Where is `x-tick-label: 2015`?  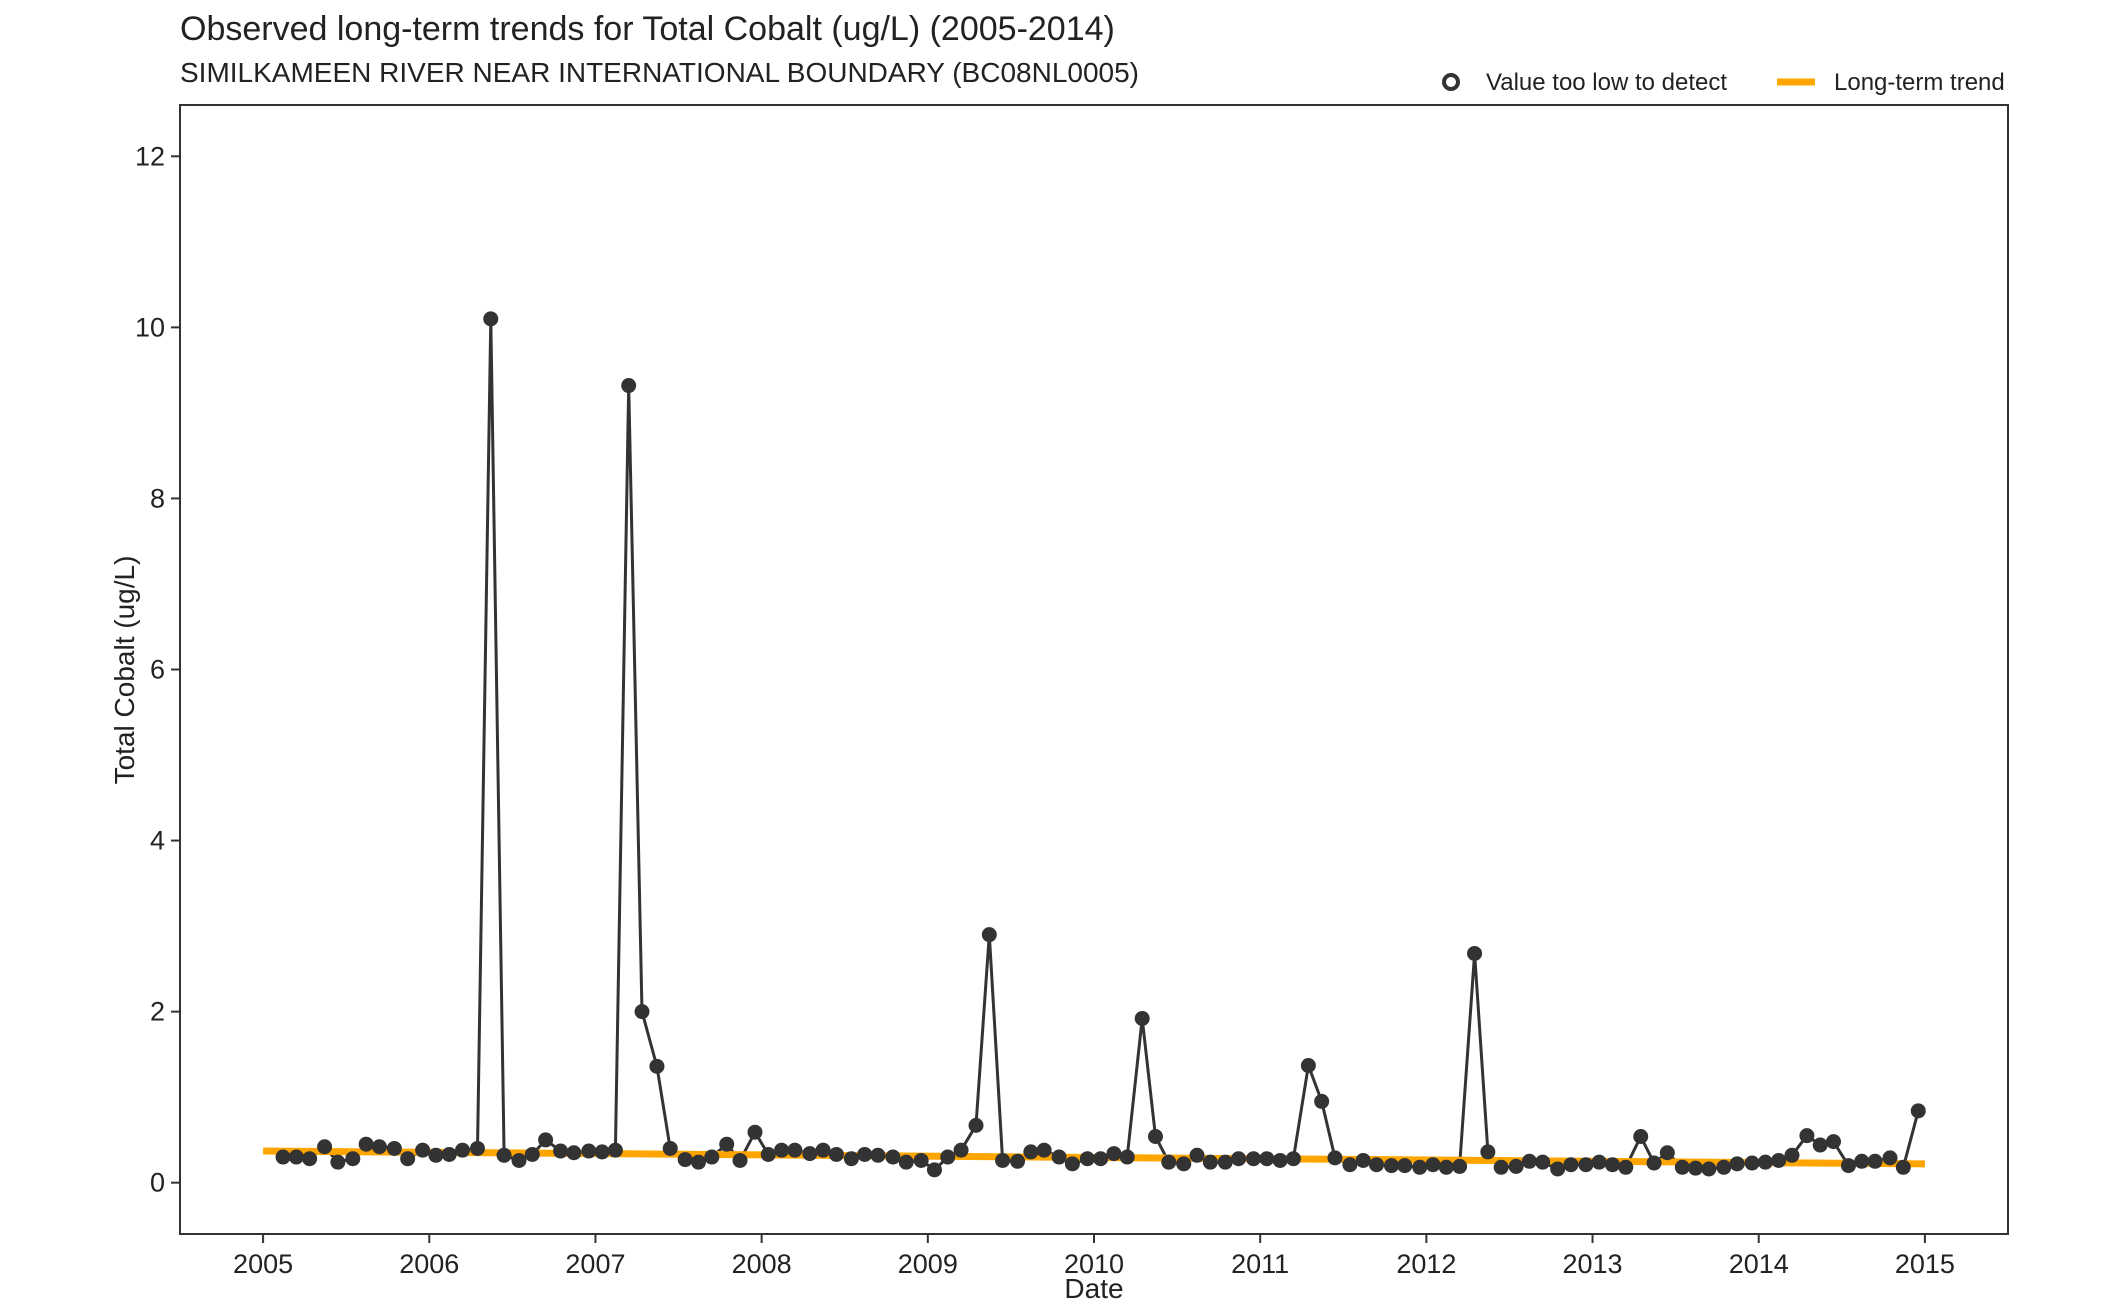
x-tick-label: 2015 is located at coordinates (1925, 1264).